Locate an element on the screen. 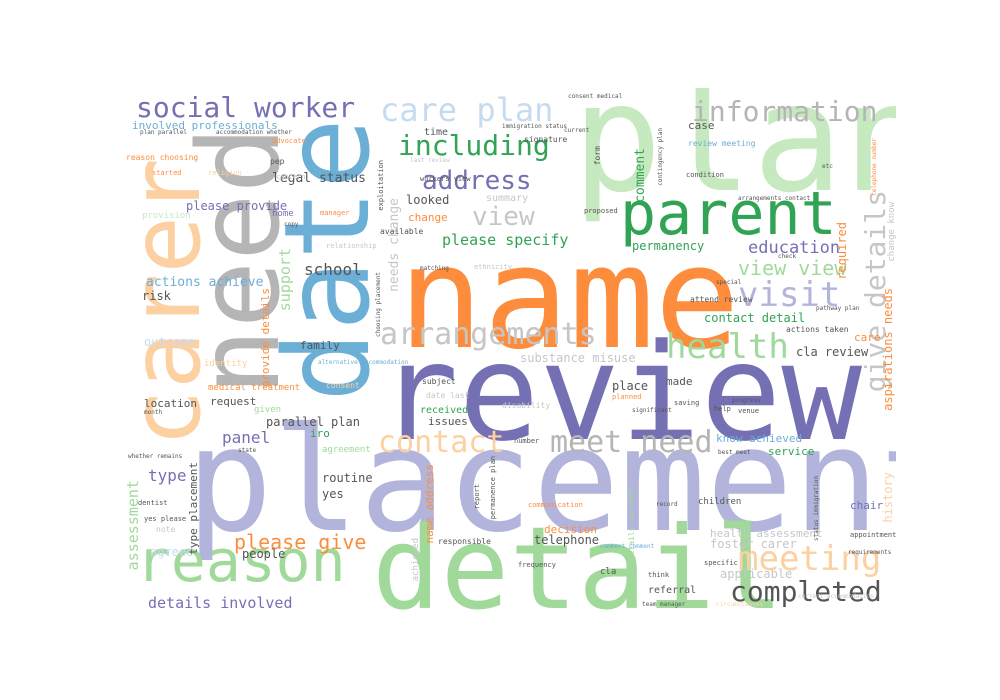  word-care: care is located at coordinates (867, 337).